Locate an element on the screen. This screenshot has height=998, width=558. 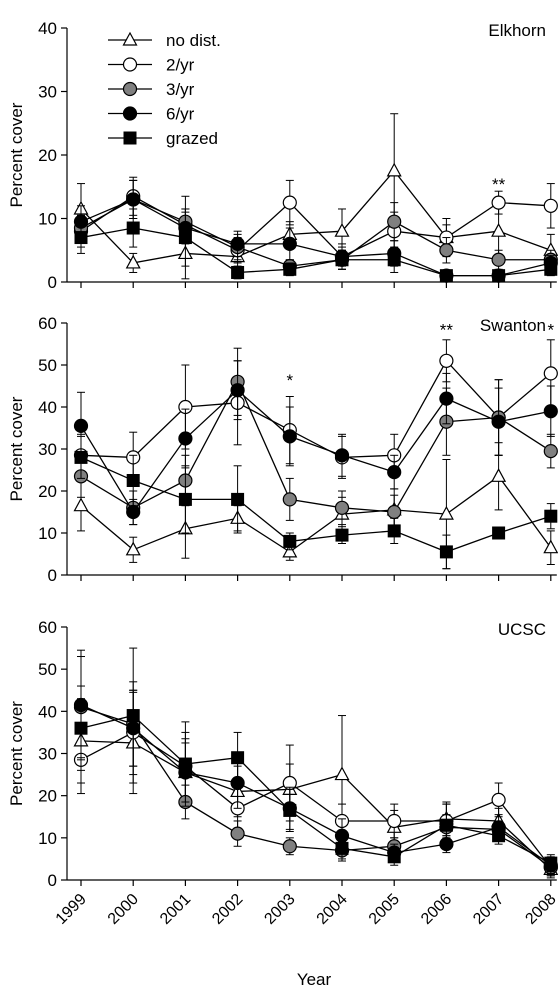
series-square is located at coordinates (316, 502).